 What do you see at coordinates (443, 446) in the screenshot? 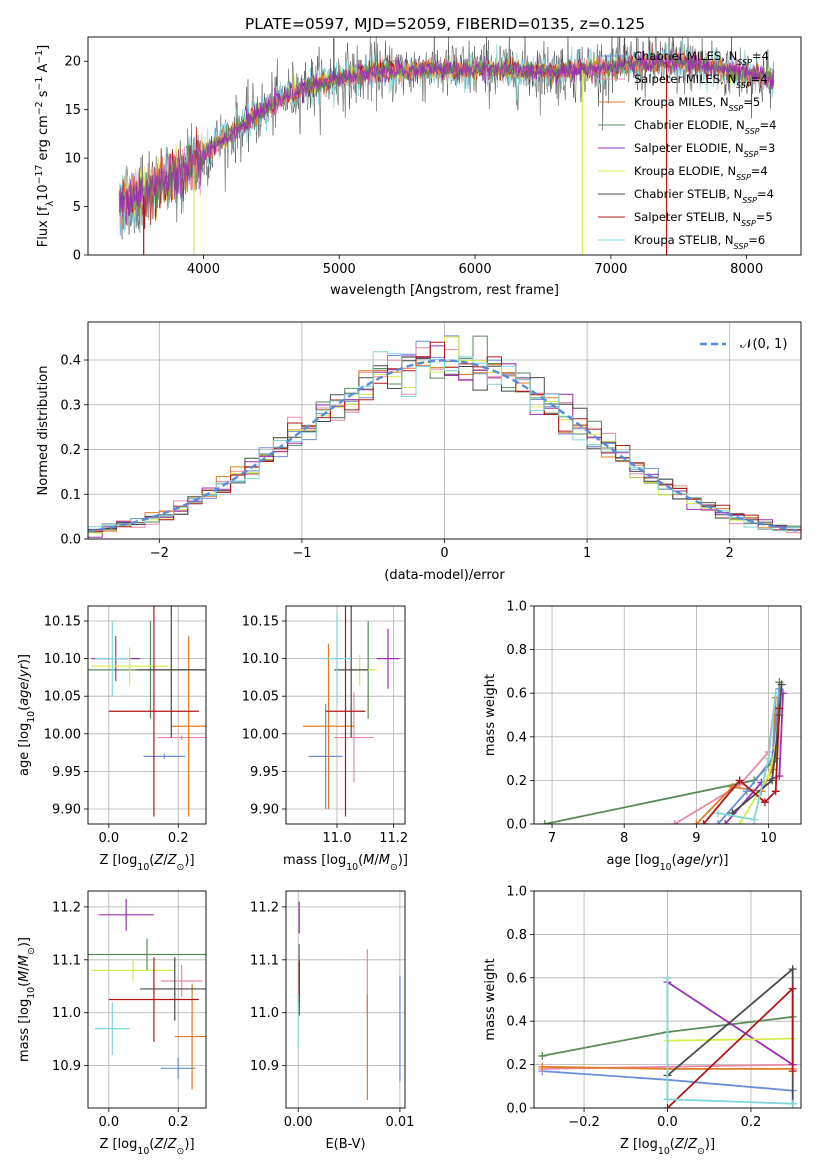
I see `normal-curve` at bounding box center [443, 446].